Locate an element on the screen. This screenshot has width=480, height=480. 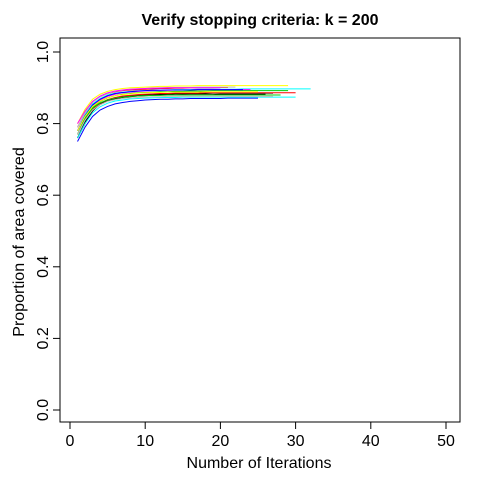
x-tick-label: 50 is located at coordinates (446, 441).